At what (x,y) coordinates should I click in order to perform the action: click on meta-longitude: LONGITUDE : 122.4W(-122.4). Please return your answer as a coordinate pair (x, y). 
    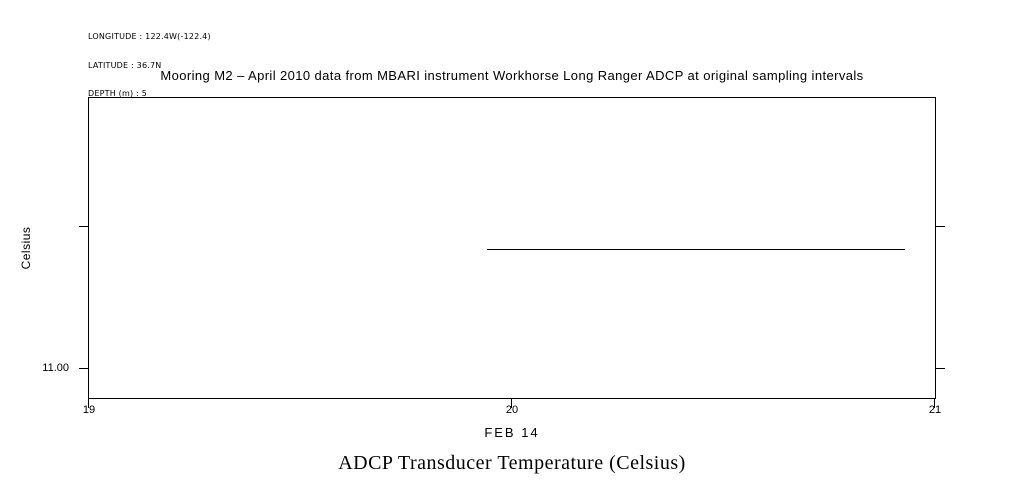
    Looking at the image, I should click on (149, 36).